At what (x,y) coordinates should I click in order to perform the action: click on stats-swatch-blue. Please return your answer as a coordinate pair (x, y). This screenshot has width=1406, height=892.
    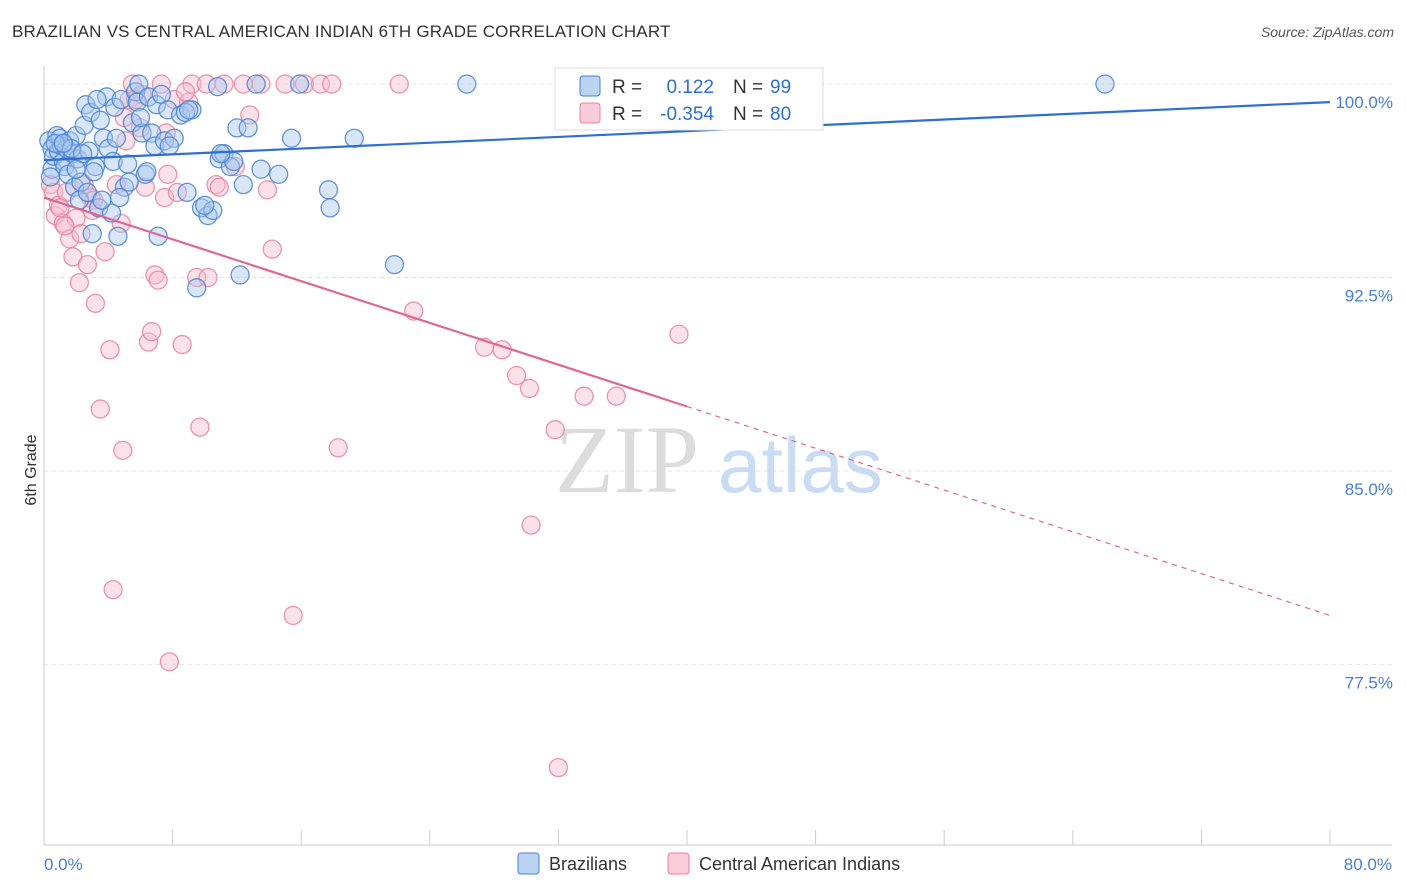
    Looking at the image, I should click on (590, 86).